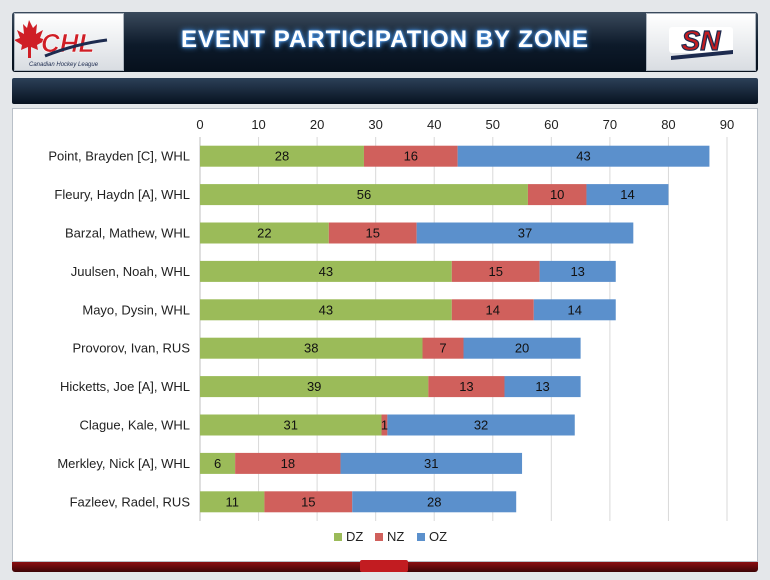 This screenshot has width=770, height=580. I want to click on category-label: Provorov, Ivan, RUS, so click(131, 348).